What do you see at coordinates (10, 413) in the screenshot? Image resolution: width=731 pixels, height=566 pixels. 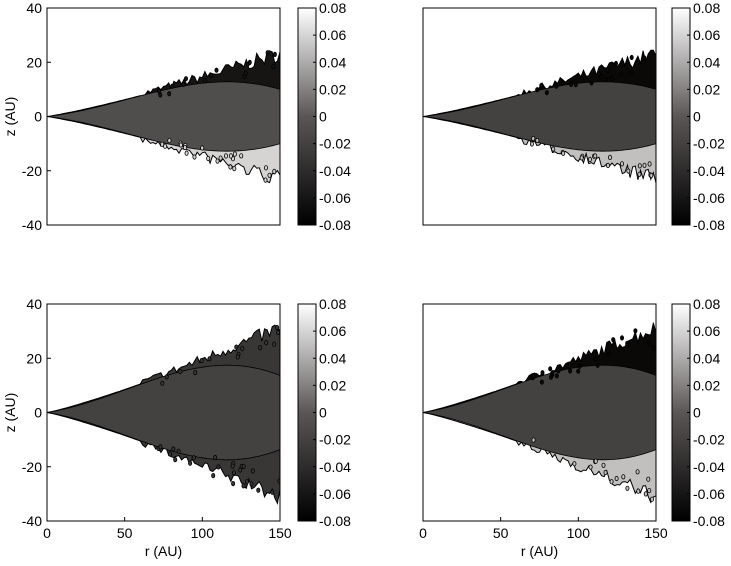 I see `y-axis-label: z (AU)` at bounding box center [10, 413].